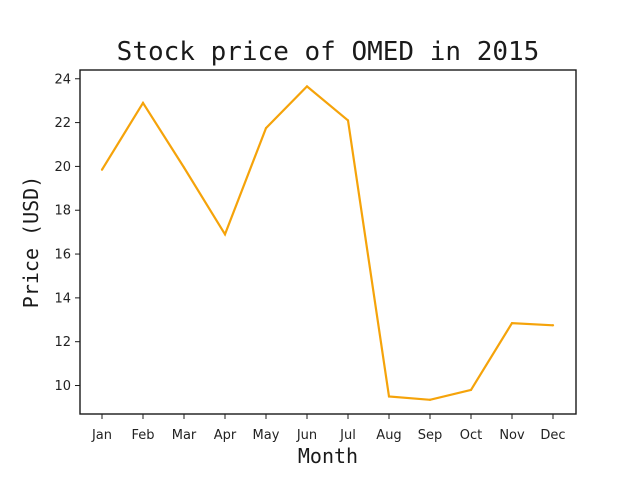 The height and width of the screenshot is (480, 640). Describe the element at coordinates (62, 255) in the screenshot. I see `y-tick-label: 16` at that location.